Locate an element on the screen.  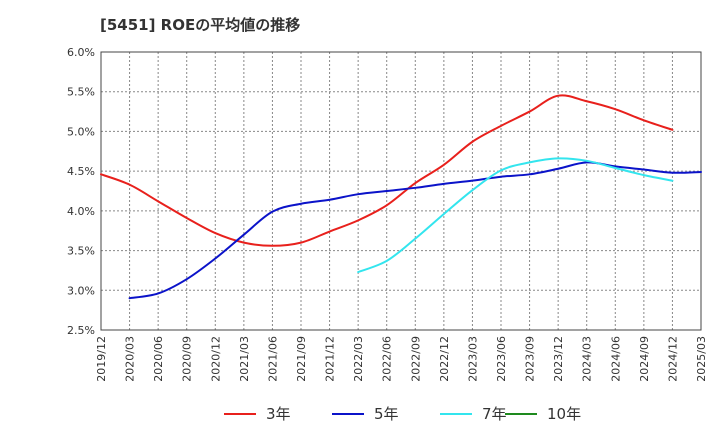
x-tick-label: 2021/09 is located at coordinates (301, 359).